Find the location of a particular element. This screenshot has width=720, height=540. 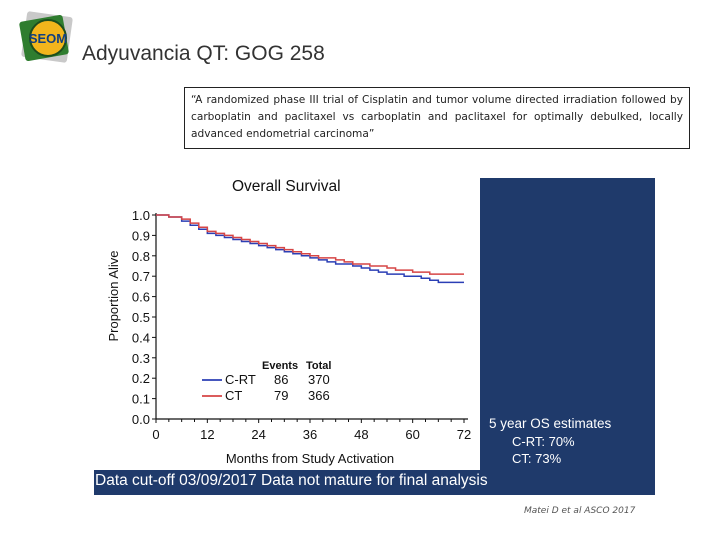

legend-header-events: Events is located at coordinates (280, 366).